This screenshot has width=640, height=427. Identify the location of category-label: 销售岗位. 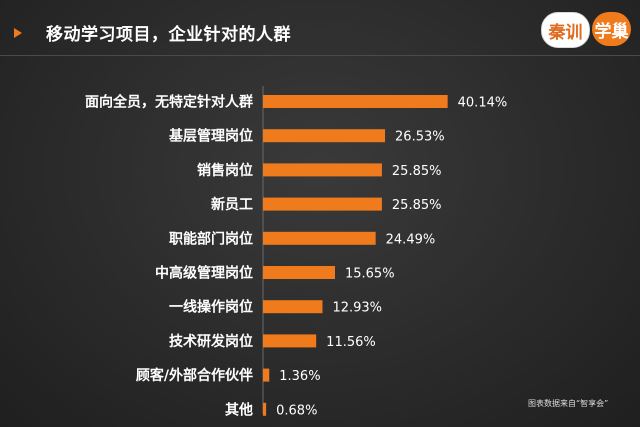
(225, 170).